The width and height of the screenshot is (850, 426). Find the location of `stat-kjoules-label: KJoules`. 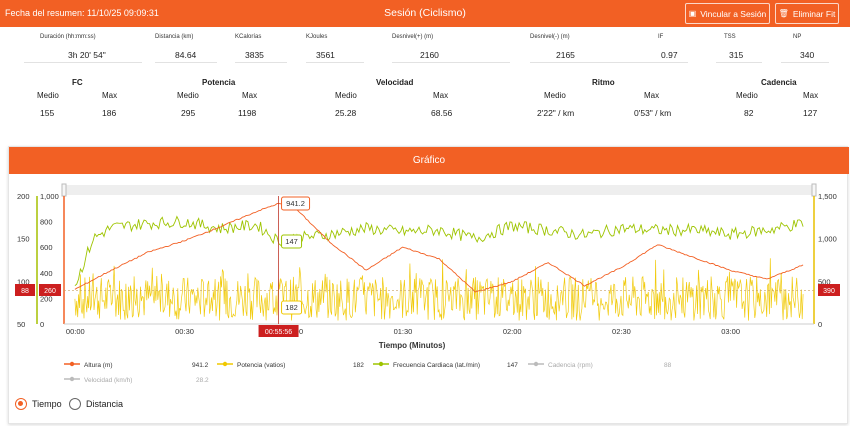

stat-kjoules-label: KJoules is located at coordinates (317, 37).